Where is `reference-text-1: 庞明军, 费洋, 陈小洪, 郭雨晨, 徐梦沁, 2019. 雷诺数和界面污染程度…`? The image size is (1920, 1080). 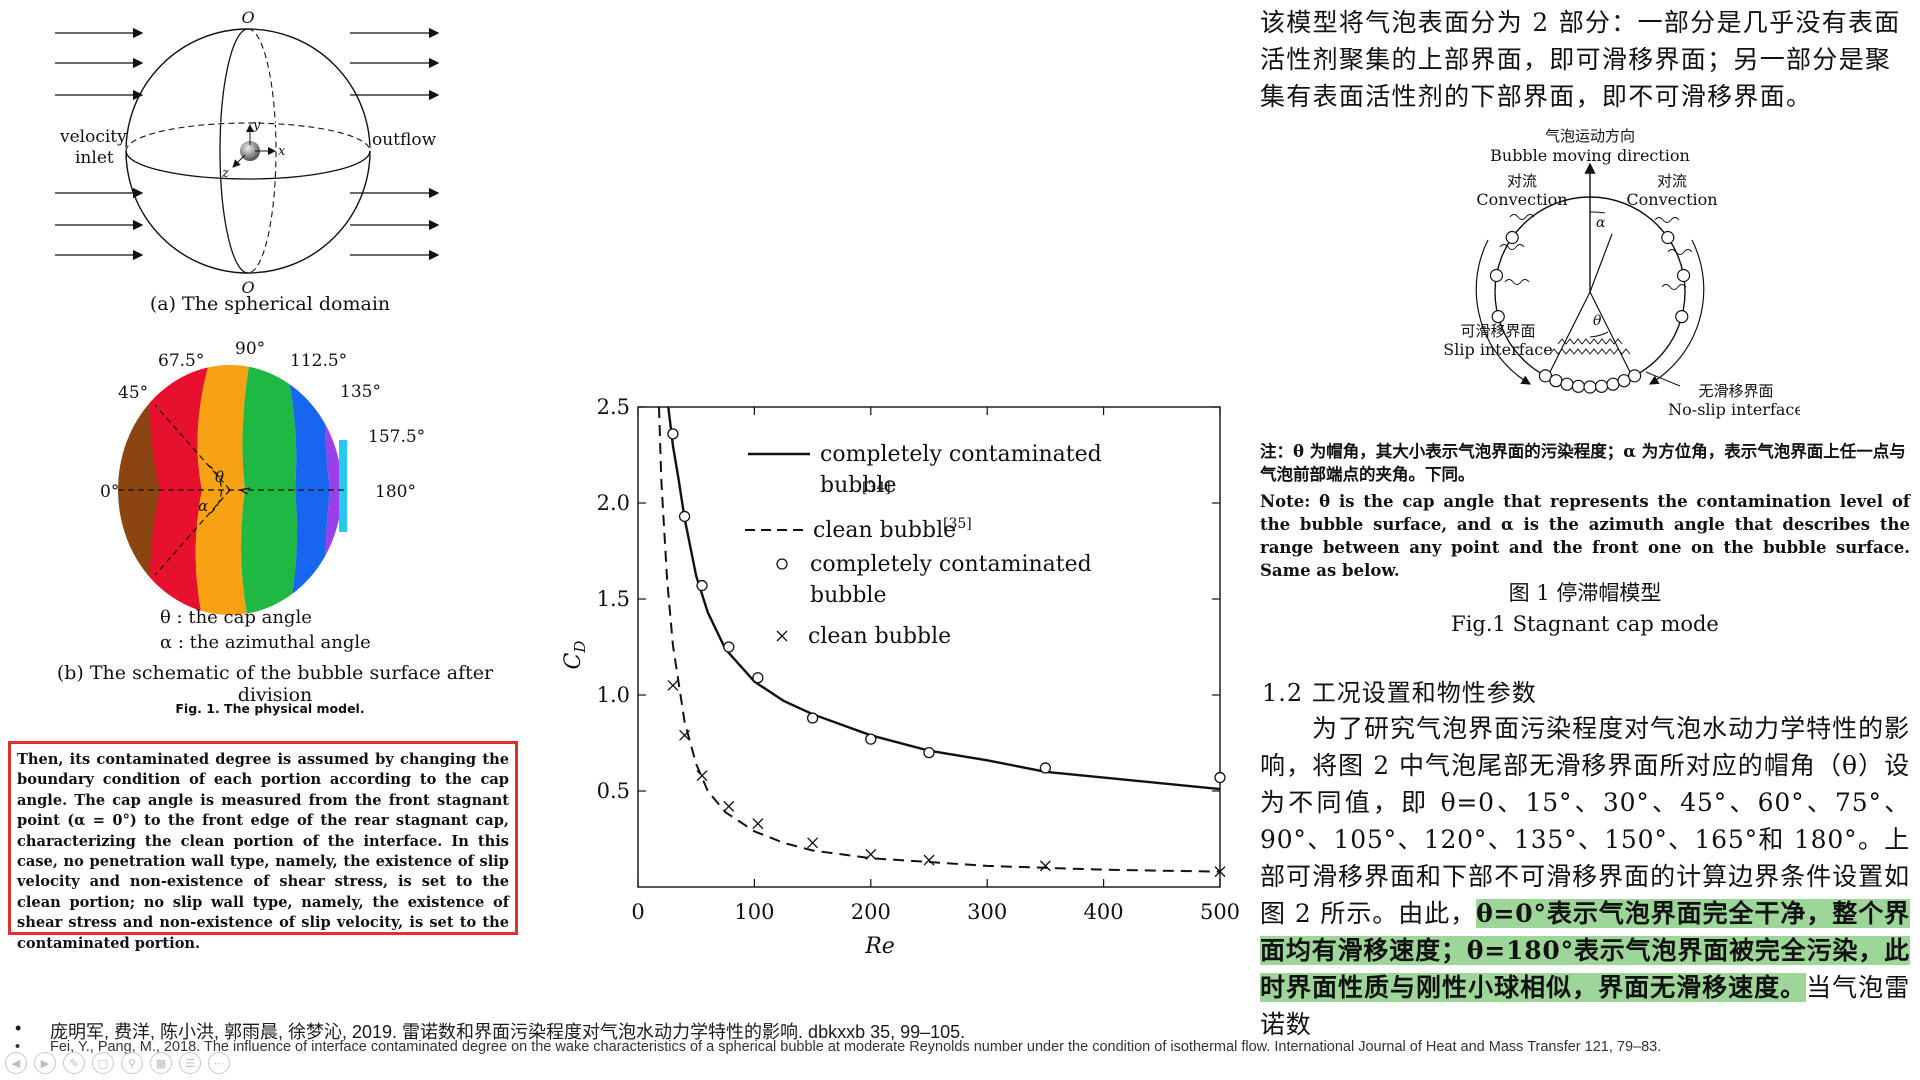
reference-text-1: 庞明军, 费洋, 陈小洪, 郭雨晨, 徐梦沁, 2019. 雷诺数和界面污染程度… is located at coordinates (508, 1032).